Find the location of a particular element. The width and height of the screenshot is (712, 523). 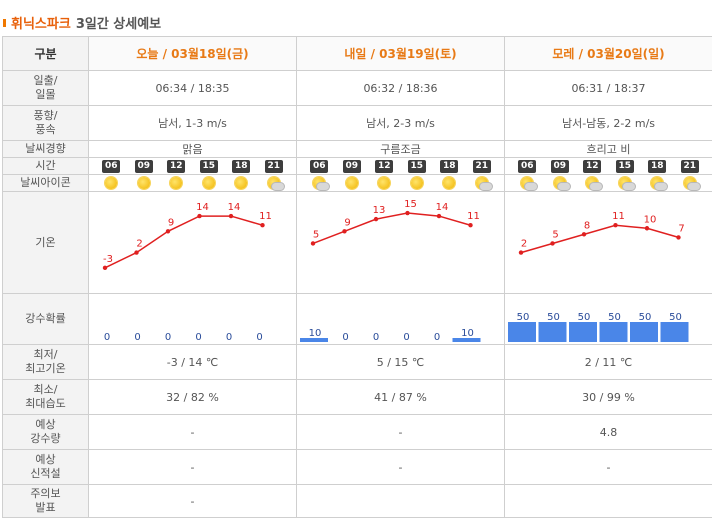

trend-value: 구름조금 is located at coordinates (400, 149).